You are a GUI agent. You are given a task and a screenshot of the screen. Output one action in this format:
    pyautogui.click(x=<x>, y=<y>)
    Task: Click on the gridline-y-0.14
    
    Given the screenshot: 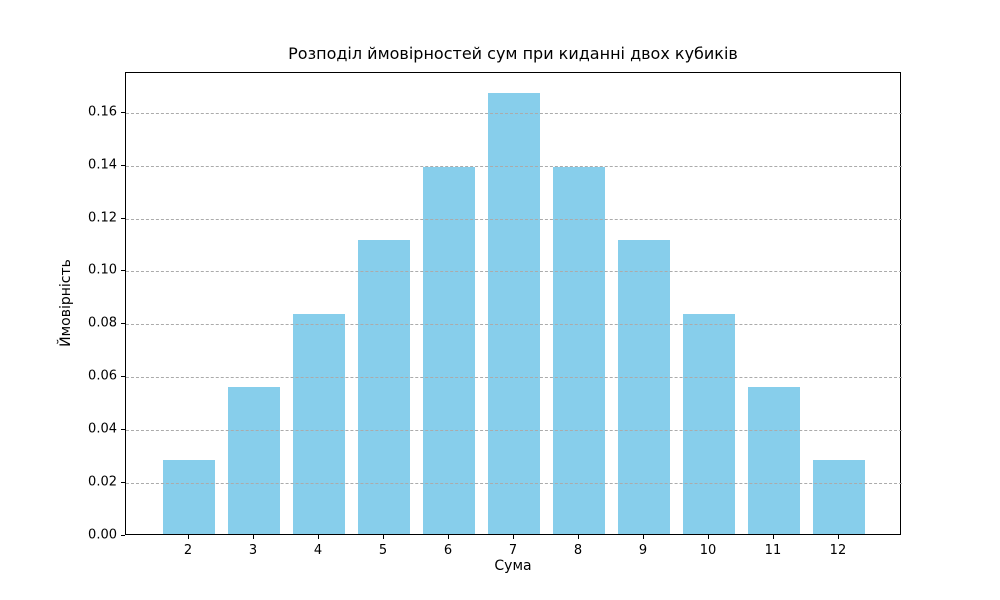 What is the action you would take?
    pyautogui.click(x=514, y=166)
    